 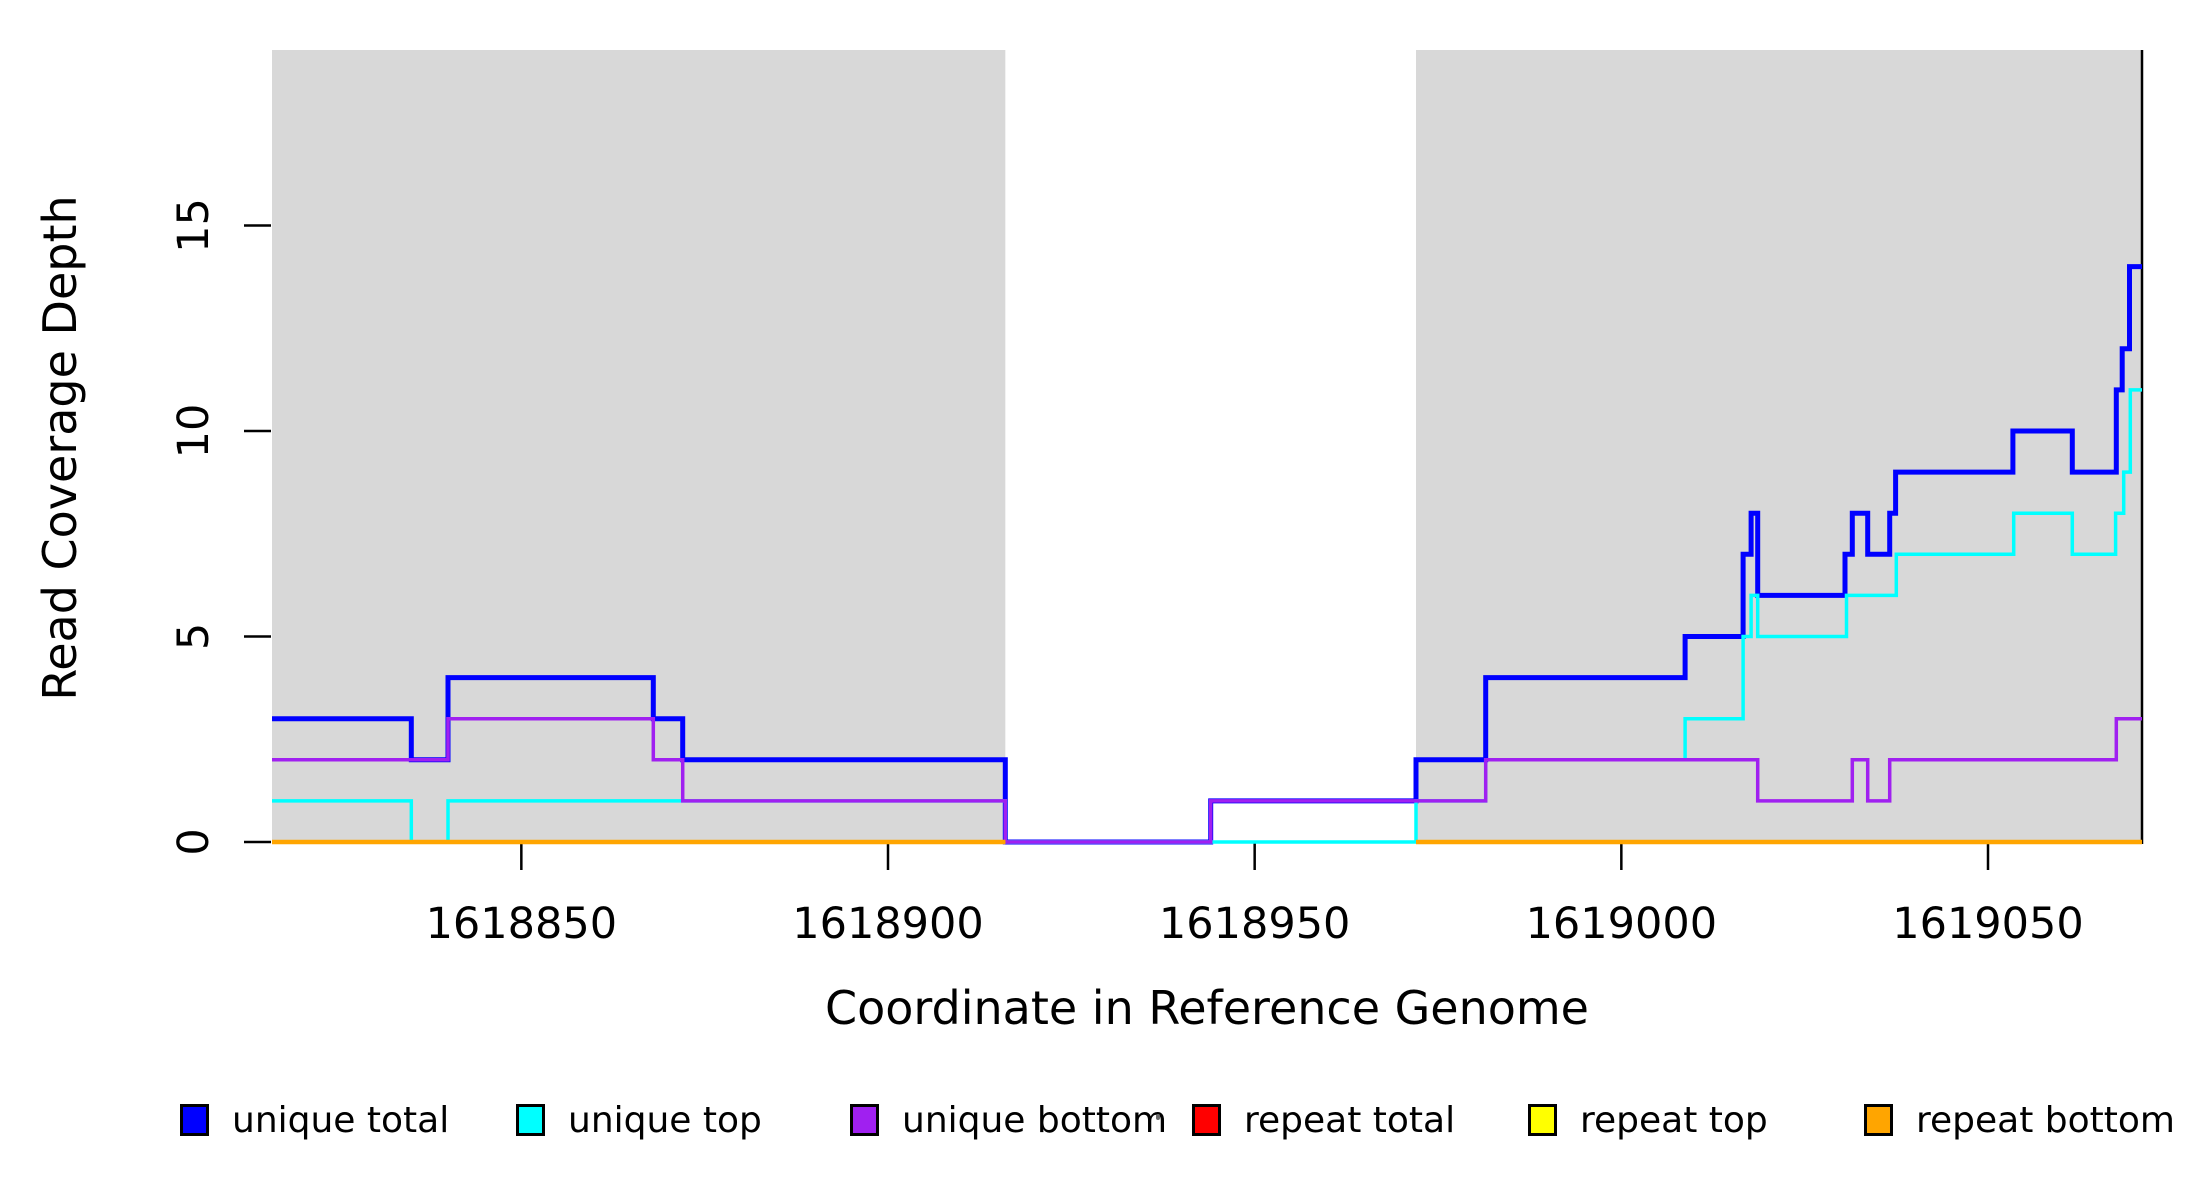 I want to click on legend-label: unique bottom, so click(x=1035, y=1120).